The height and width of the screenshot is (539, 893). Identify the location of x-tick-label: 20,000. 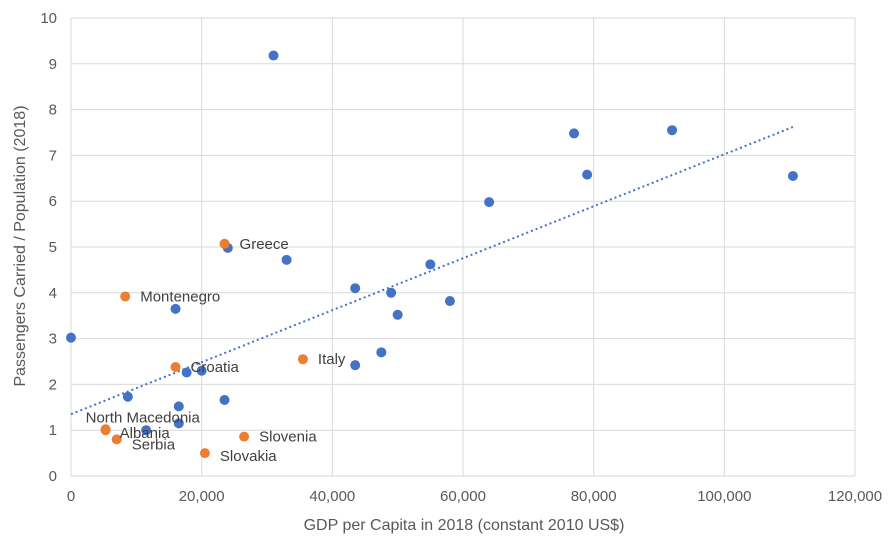
(202, 496).